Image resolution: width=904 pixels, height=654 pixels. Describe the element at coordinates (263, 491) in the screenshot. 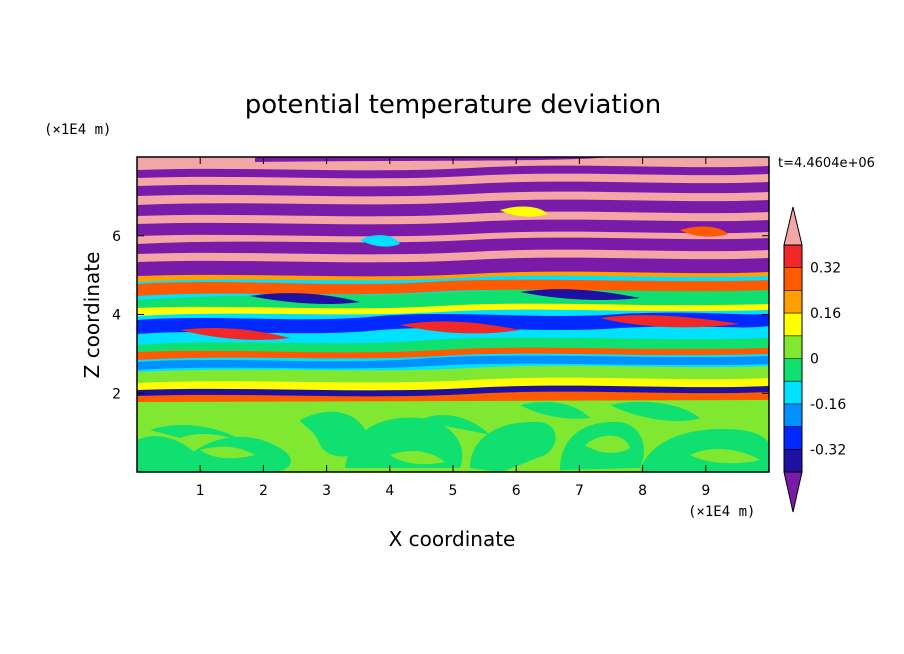

I see `x-tick-label: 2` at that location.